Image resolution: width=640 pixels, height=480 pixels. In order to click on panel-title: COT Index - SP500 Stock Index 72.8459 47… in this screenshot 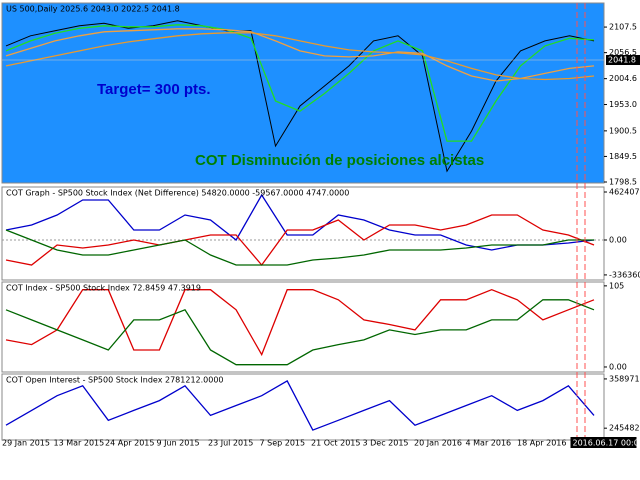, I will do `click(103, 288)`.